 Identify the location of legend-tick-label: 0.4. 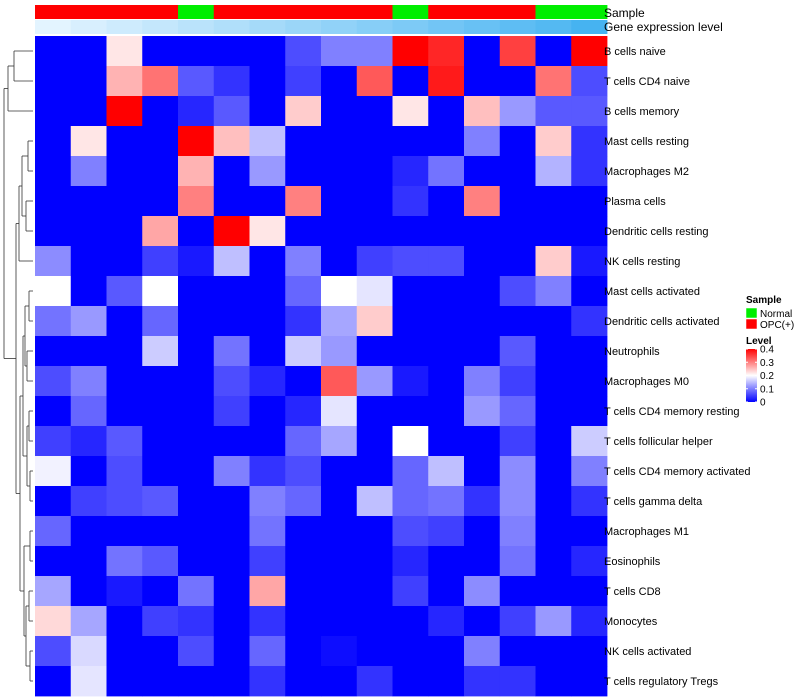
(767, 350).